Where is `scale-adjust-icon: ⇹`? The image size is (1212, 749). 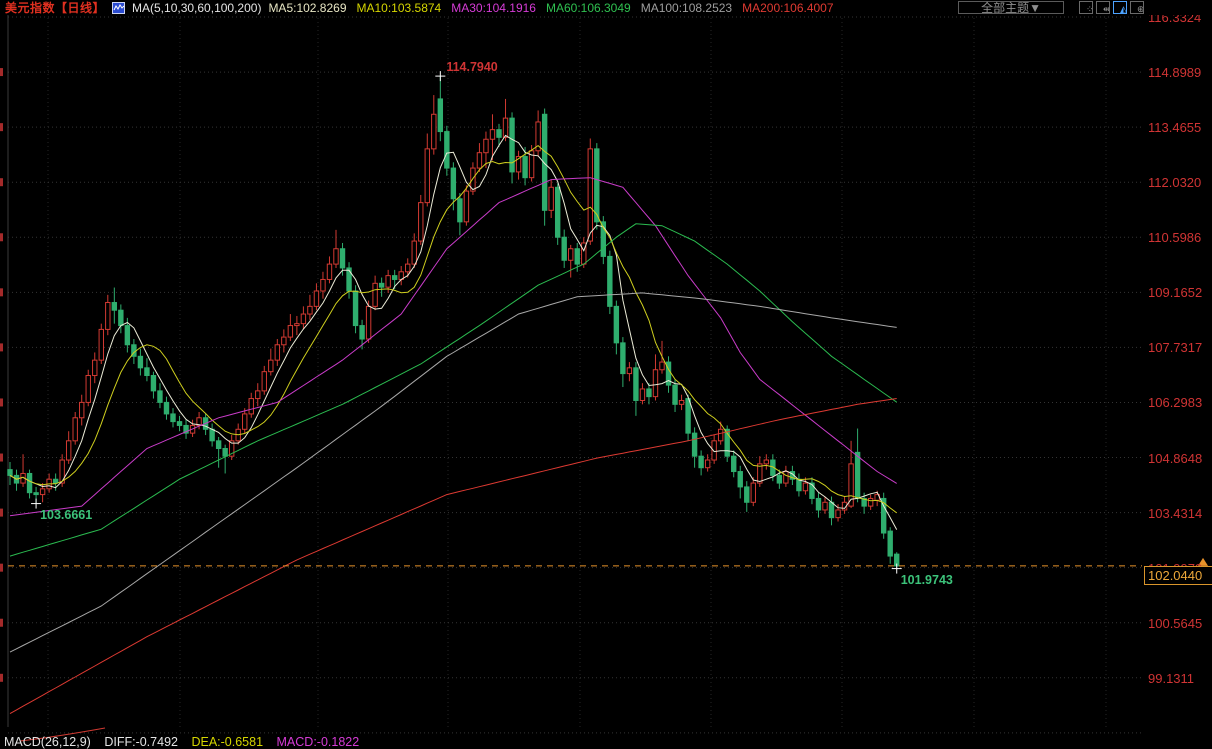 scale-adjust-icon: ⇹ is located at coordinates (1103, 7).